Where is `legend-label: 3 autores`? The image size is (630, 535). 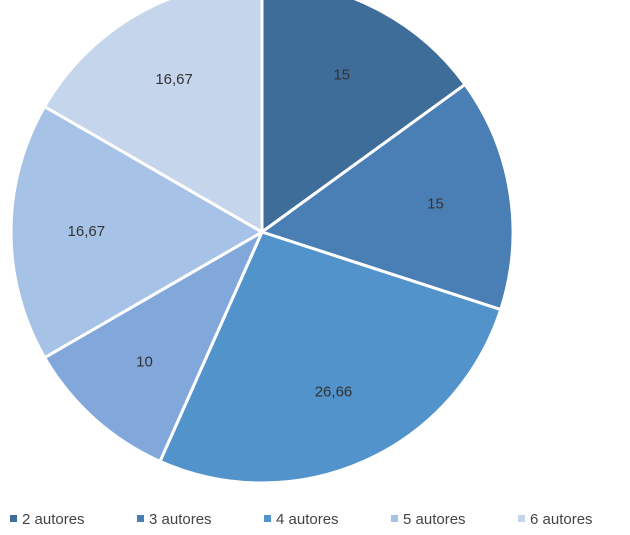 legend-label: 3 autores is located at coordinates (180, 519).